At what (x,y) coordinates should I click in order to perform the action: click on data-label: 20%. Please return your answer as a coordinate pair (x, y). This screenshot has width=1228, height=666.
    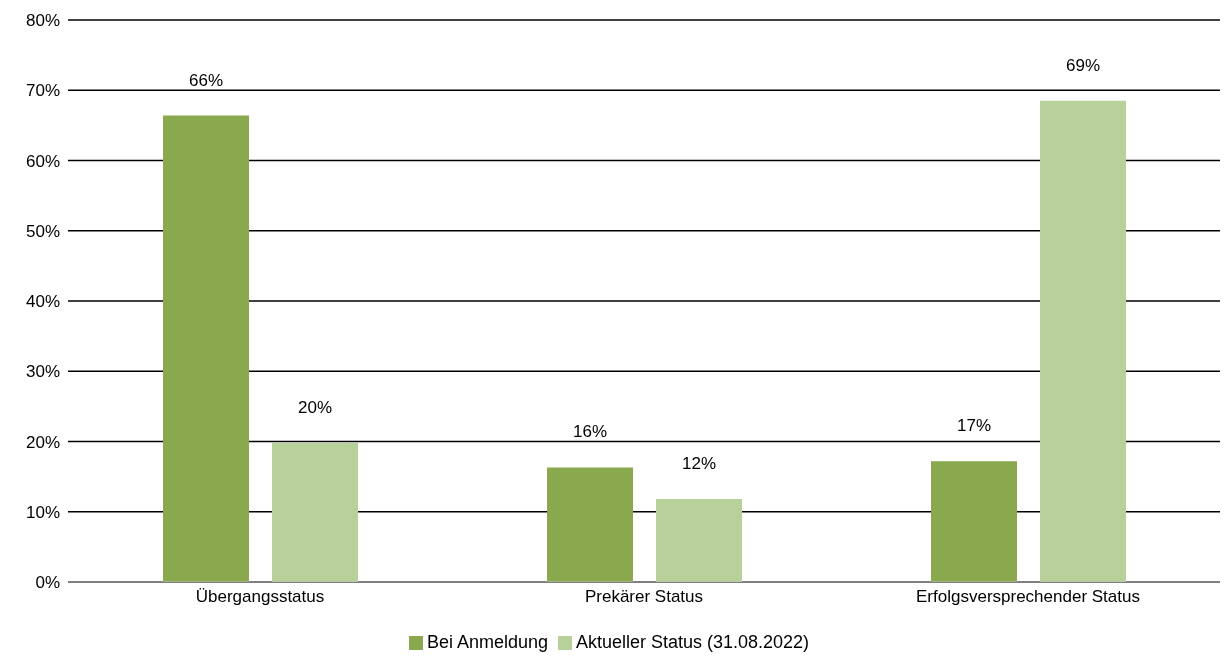
    Looking at the image, I should click on (315, 407).